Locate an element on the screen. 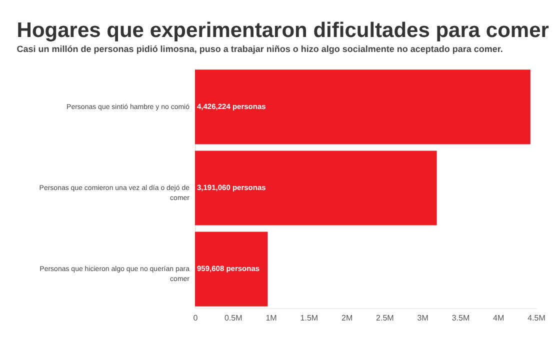 This screenshot has width=554, height=338. x-tick-label: 0 is located at coordinates (195, 318).